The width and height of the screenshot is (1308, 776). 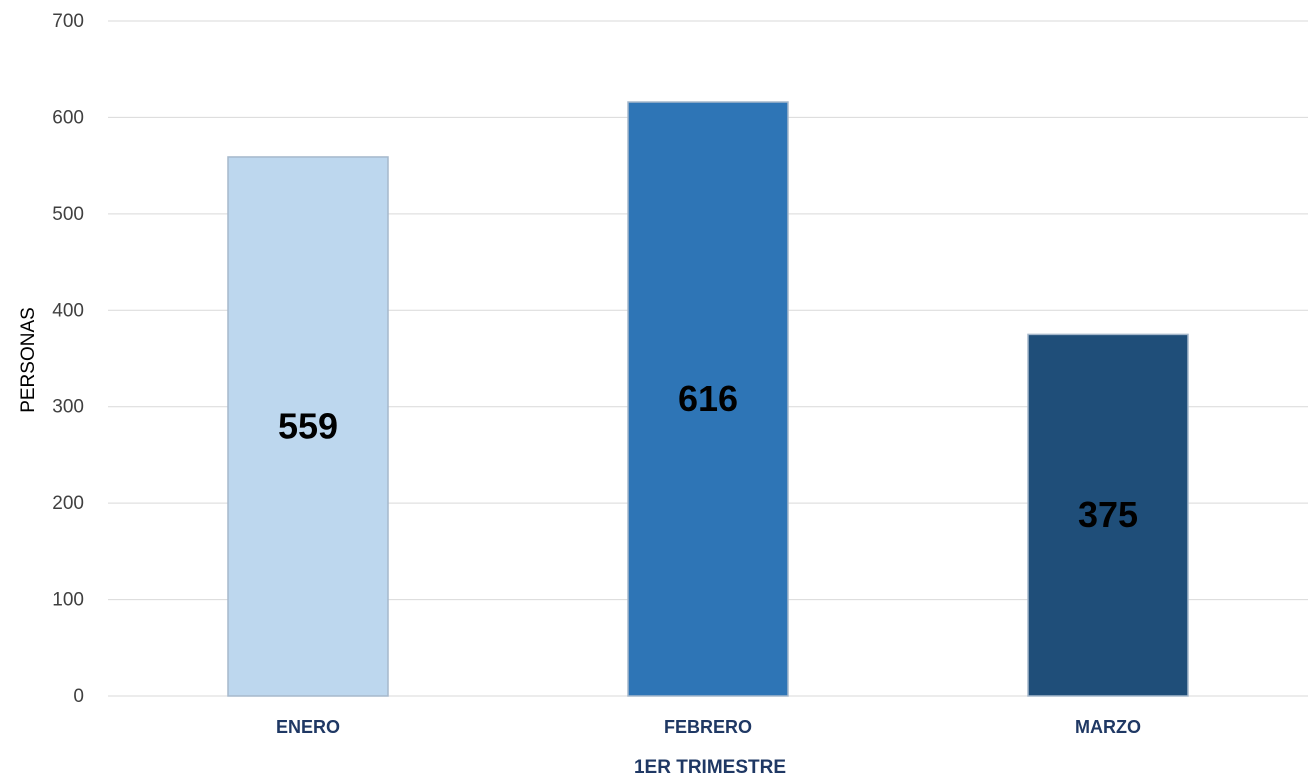 What do you see at coordinates (710, 766) in the screenshot?
I see `x-axis-title: 1ER TRIMESTRE` at bounding box center [710, 766].